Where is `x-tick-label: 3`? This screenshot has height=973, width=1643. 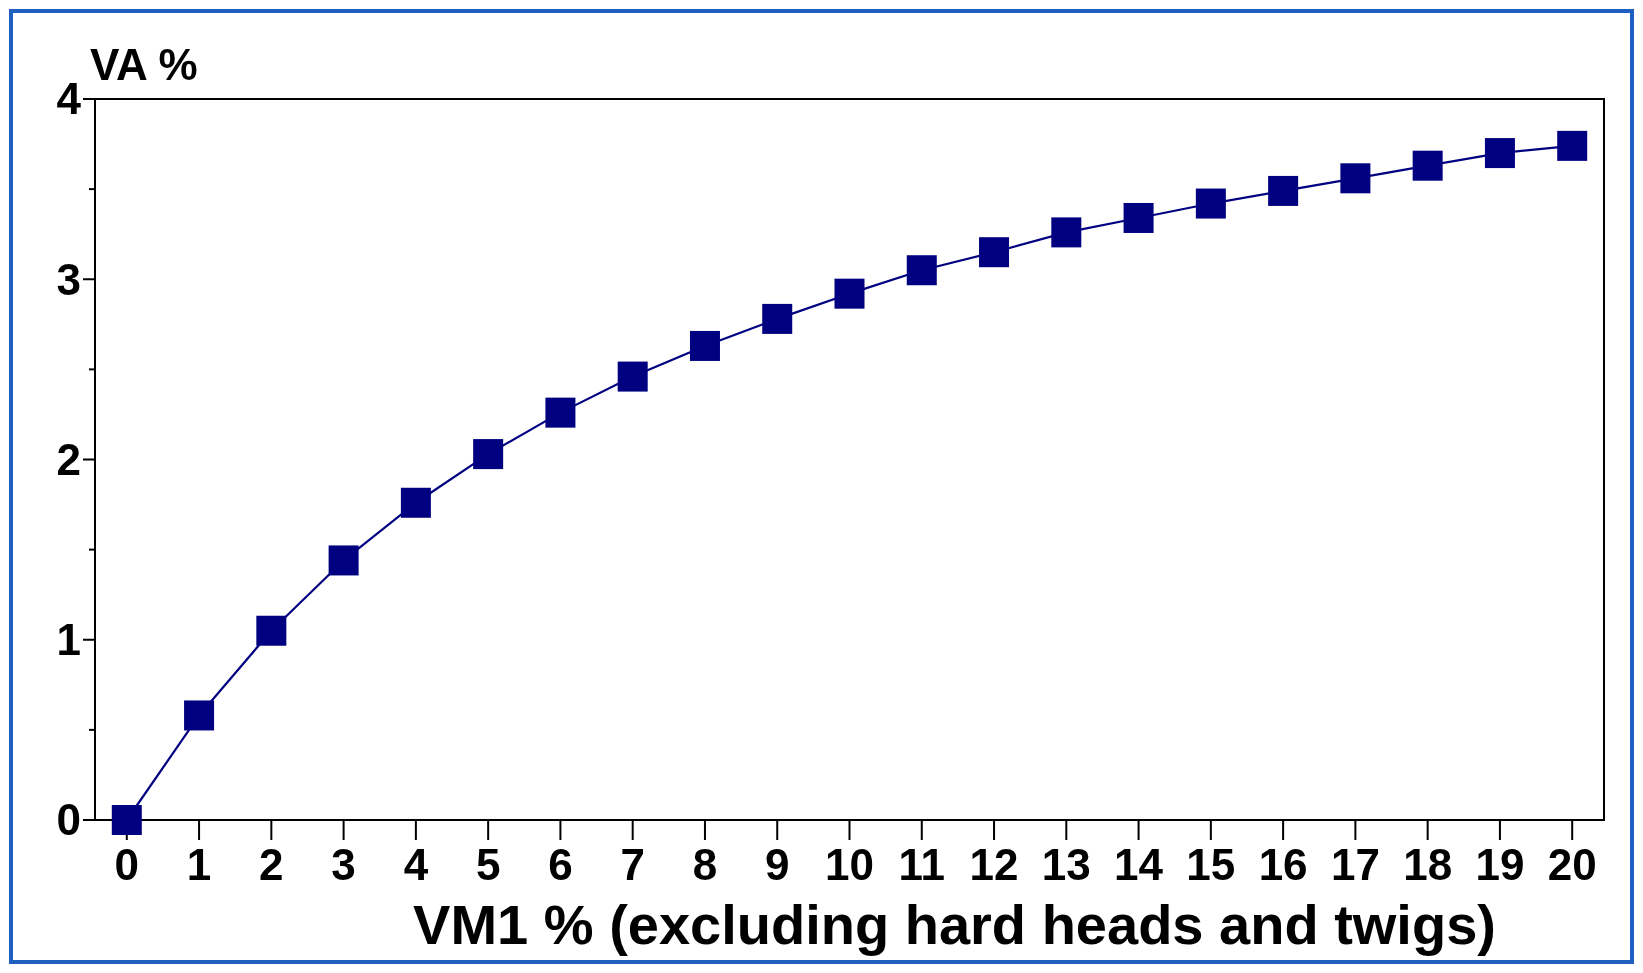 x-tick-label: 3 is located at coordinates (343, 864).